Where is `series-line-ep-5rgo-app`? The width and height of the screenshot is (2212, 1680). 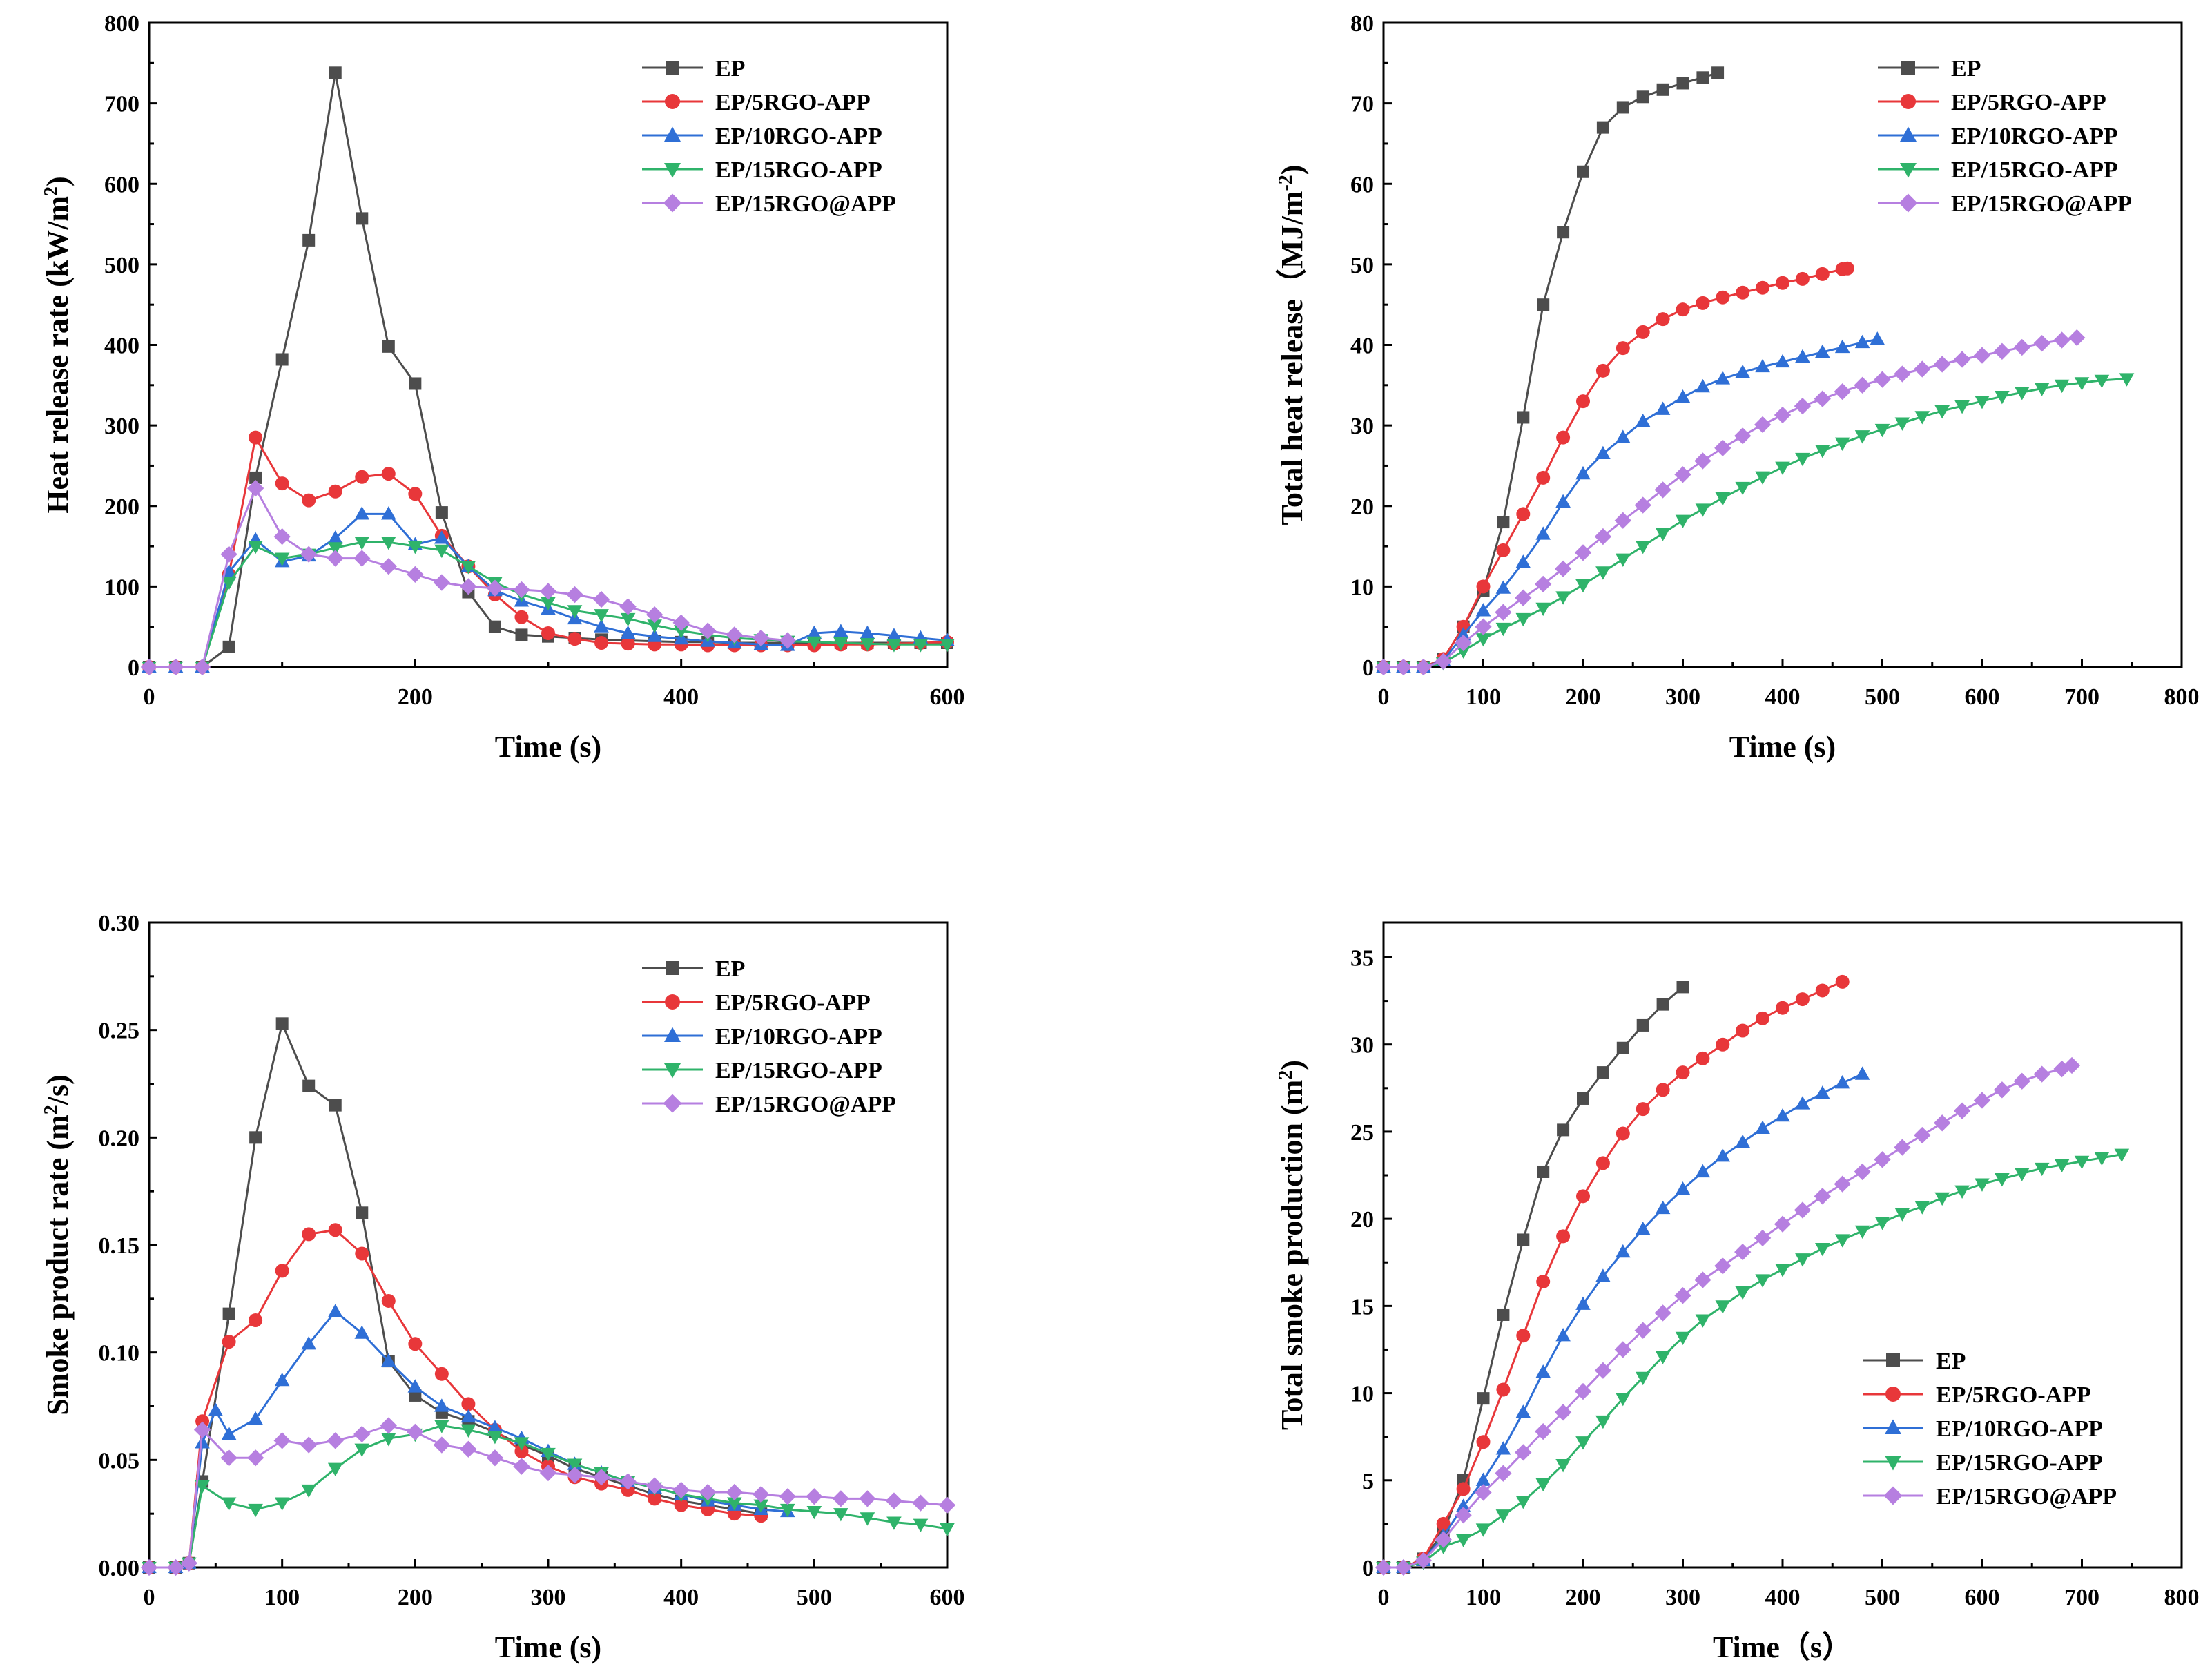 series-line-ep-5rgo-app is located at coordinates (455, 1398).